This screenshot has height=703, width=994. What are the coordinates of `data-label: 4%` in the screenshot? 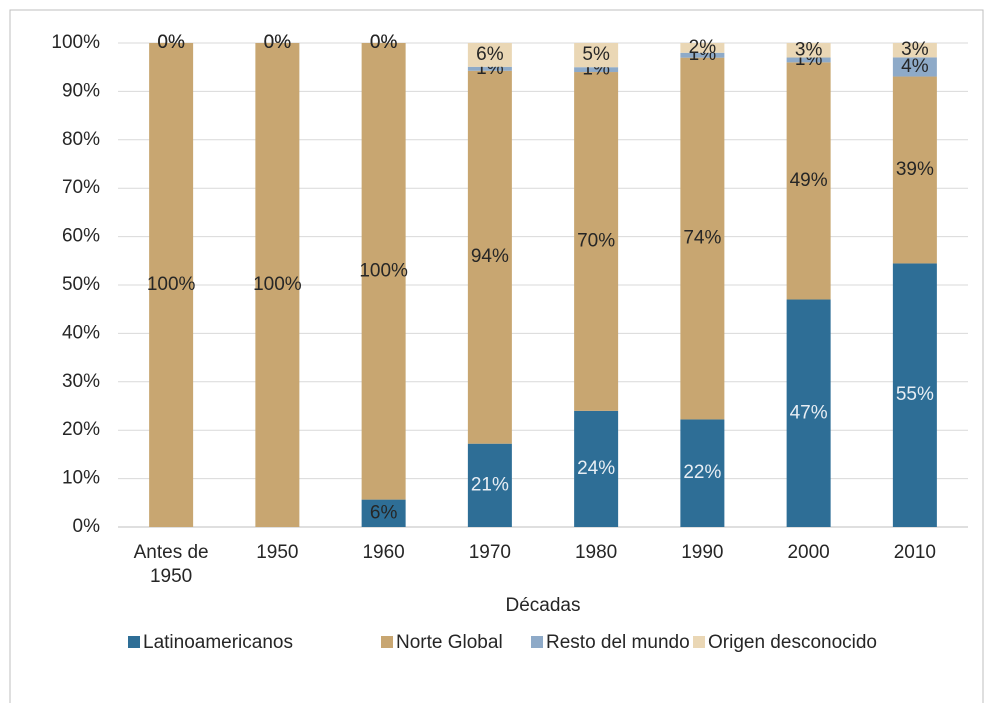 It's located at (915, 66).